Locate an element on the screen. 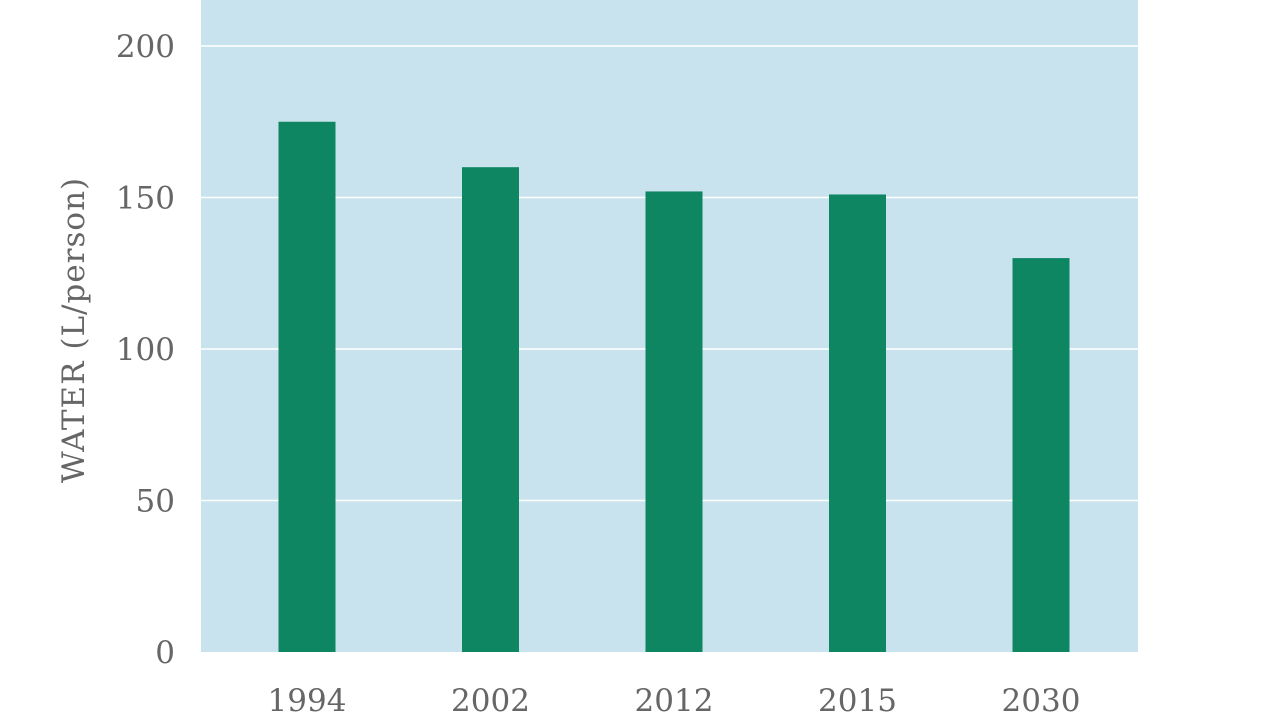 The width and height of the screenshot is (1280, 725). bar-2030 is located at coordinates (1041, 455).